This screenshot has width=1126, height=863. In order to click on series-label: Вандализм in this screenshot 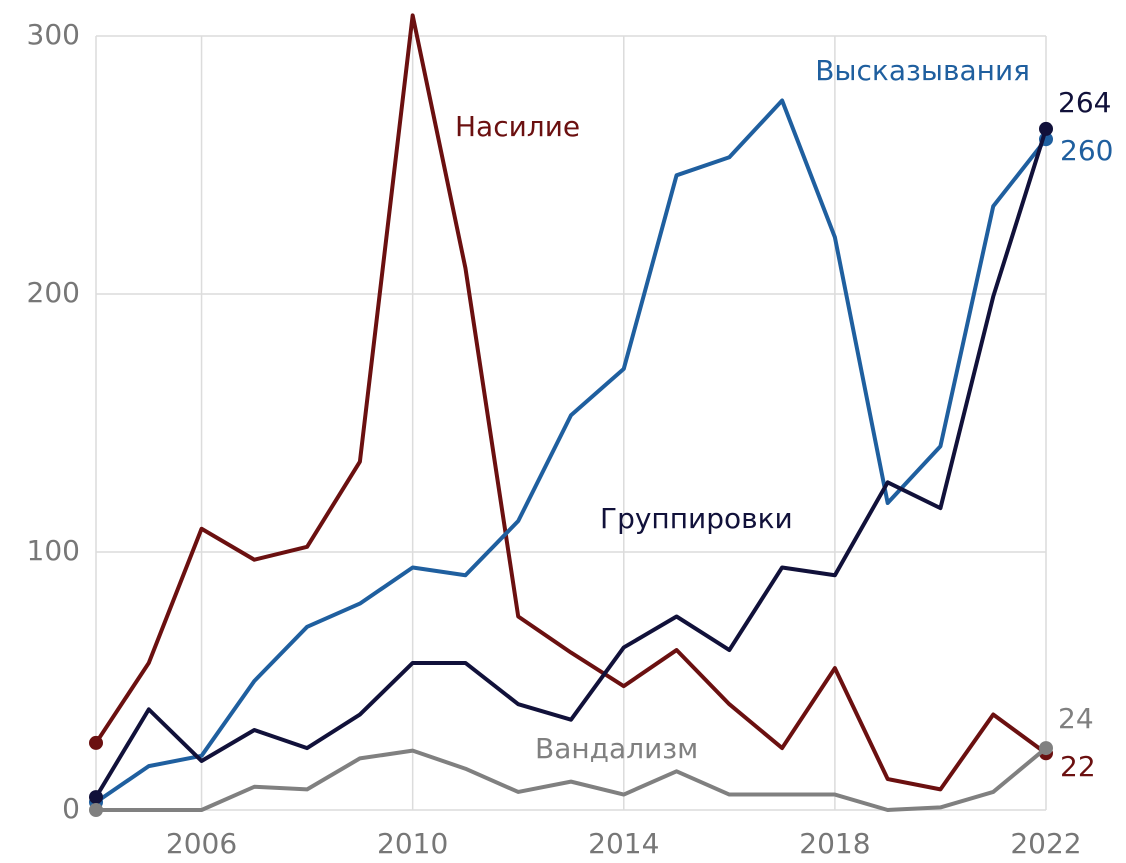, I will do `click(616, 748)`.